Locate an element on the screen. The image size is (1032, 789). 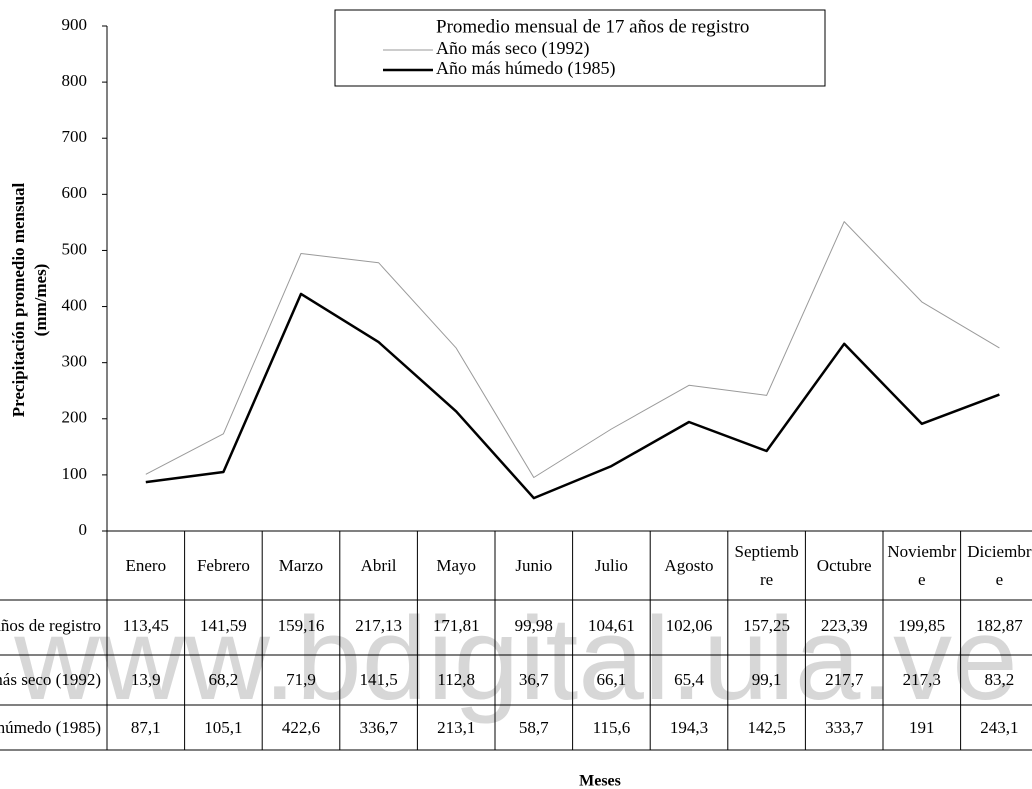
table-cell: 223,39 is located at coordinates (844, 625).